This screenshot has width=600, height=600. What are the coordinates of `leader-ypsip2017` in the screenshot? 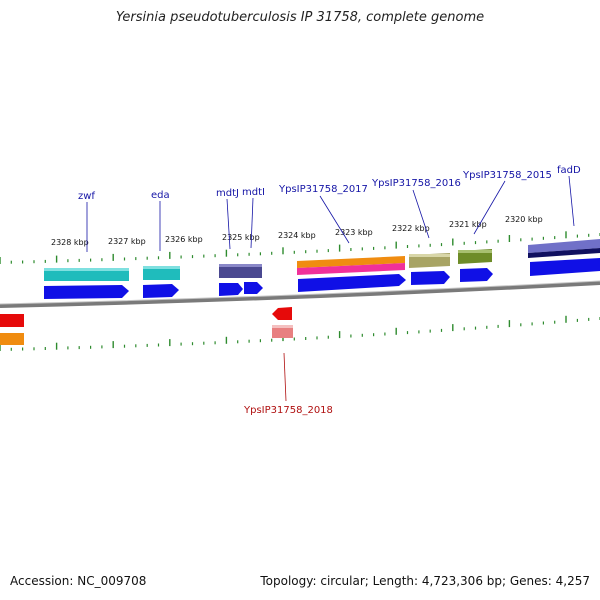 It's located at (334, 219).